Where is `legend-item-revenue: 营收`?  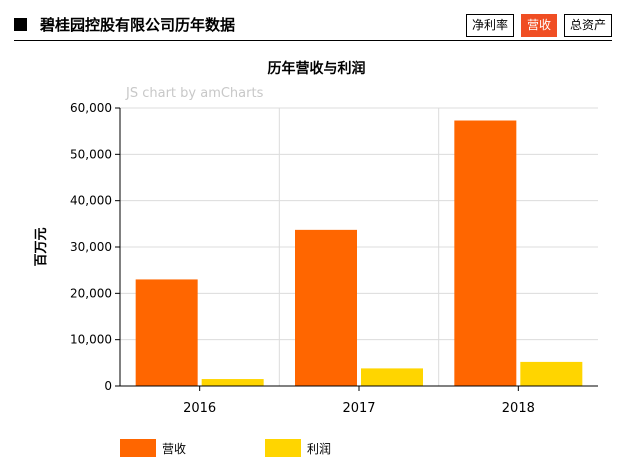 legend-item-revenue: 营收 is located at coordinates (153, 448).